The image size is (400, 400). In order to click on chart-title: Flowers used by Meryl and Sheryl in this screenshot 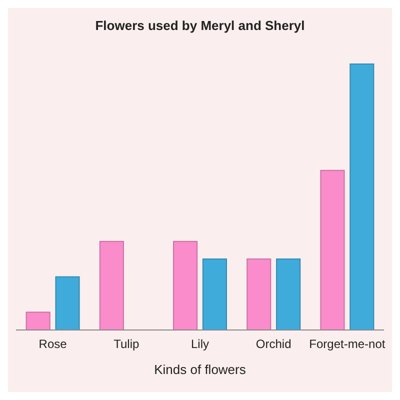, I will do `click(200, 25)`.